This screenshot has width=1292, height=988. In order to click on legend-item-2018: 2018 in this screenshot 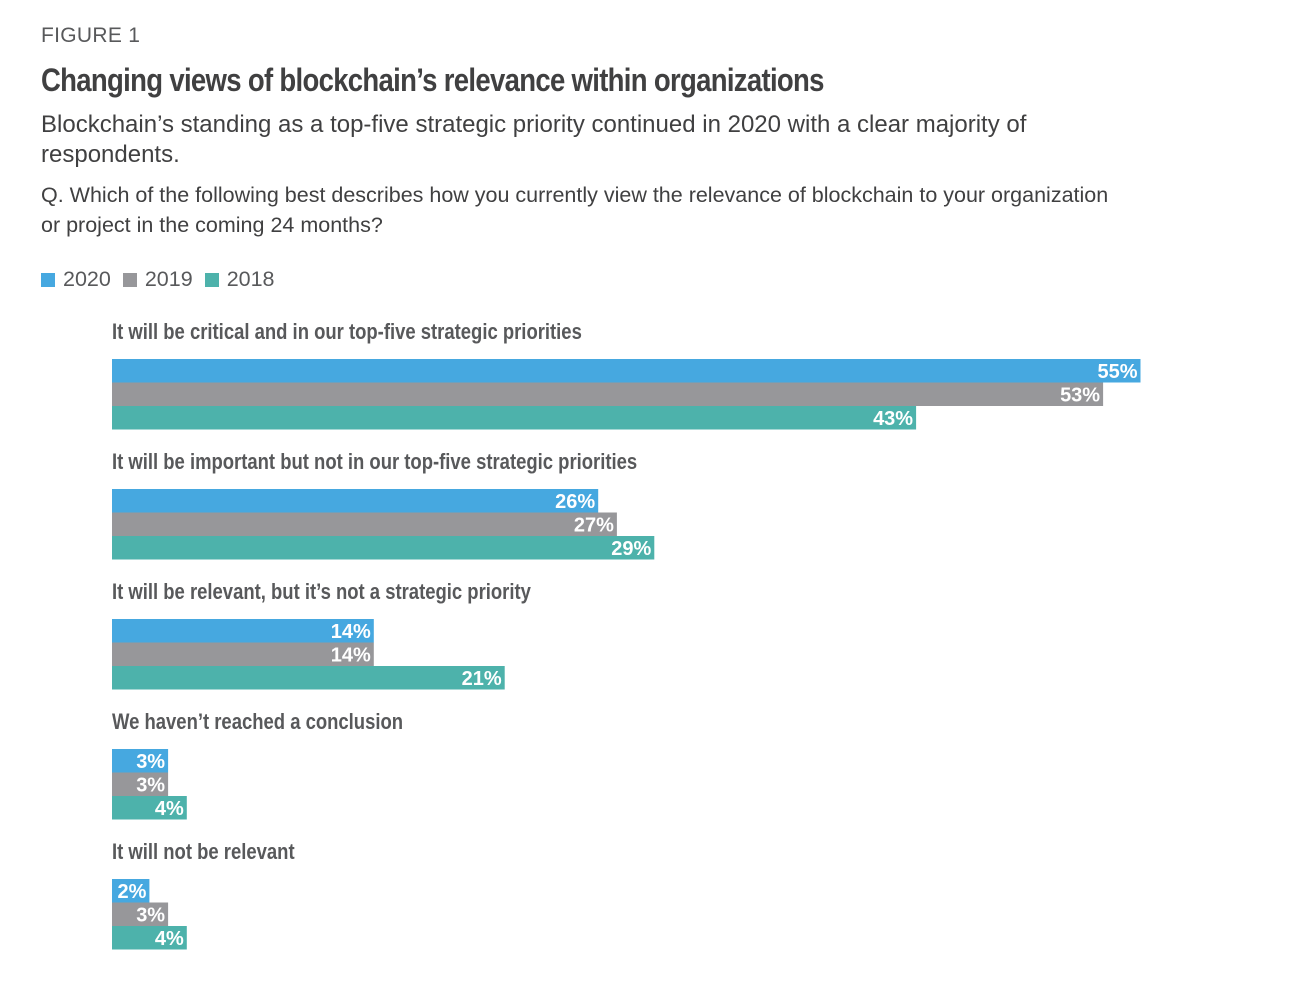, I will do `click(239, 279)`.